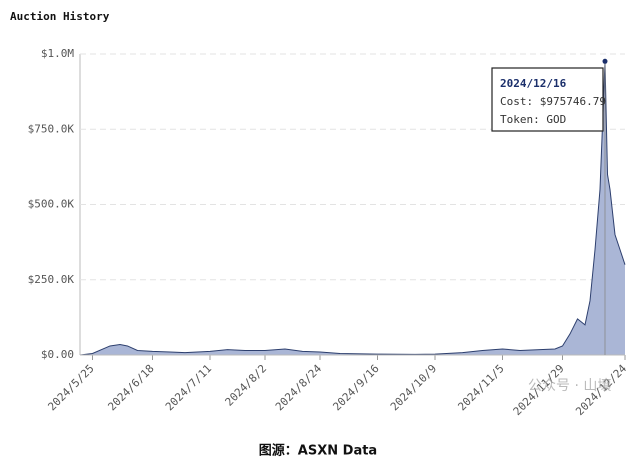 The image size is (636, 471). Describe the element at coordinates (70, 387) in the screenshot. I see `x-tick-label: 2024/5/25` at that location.